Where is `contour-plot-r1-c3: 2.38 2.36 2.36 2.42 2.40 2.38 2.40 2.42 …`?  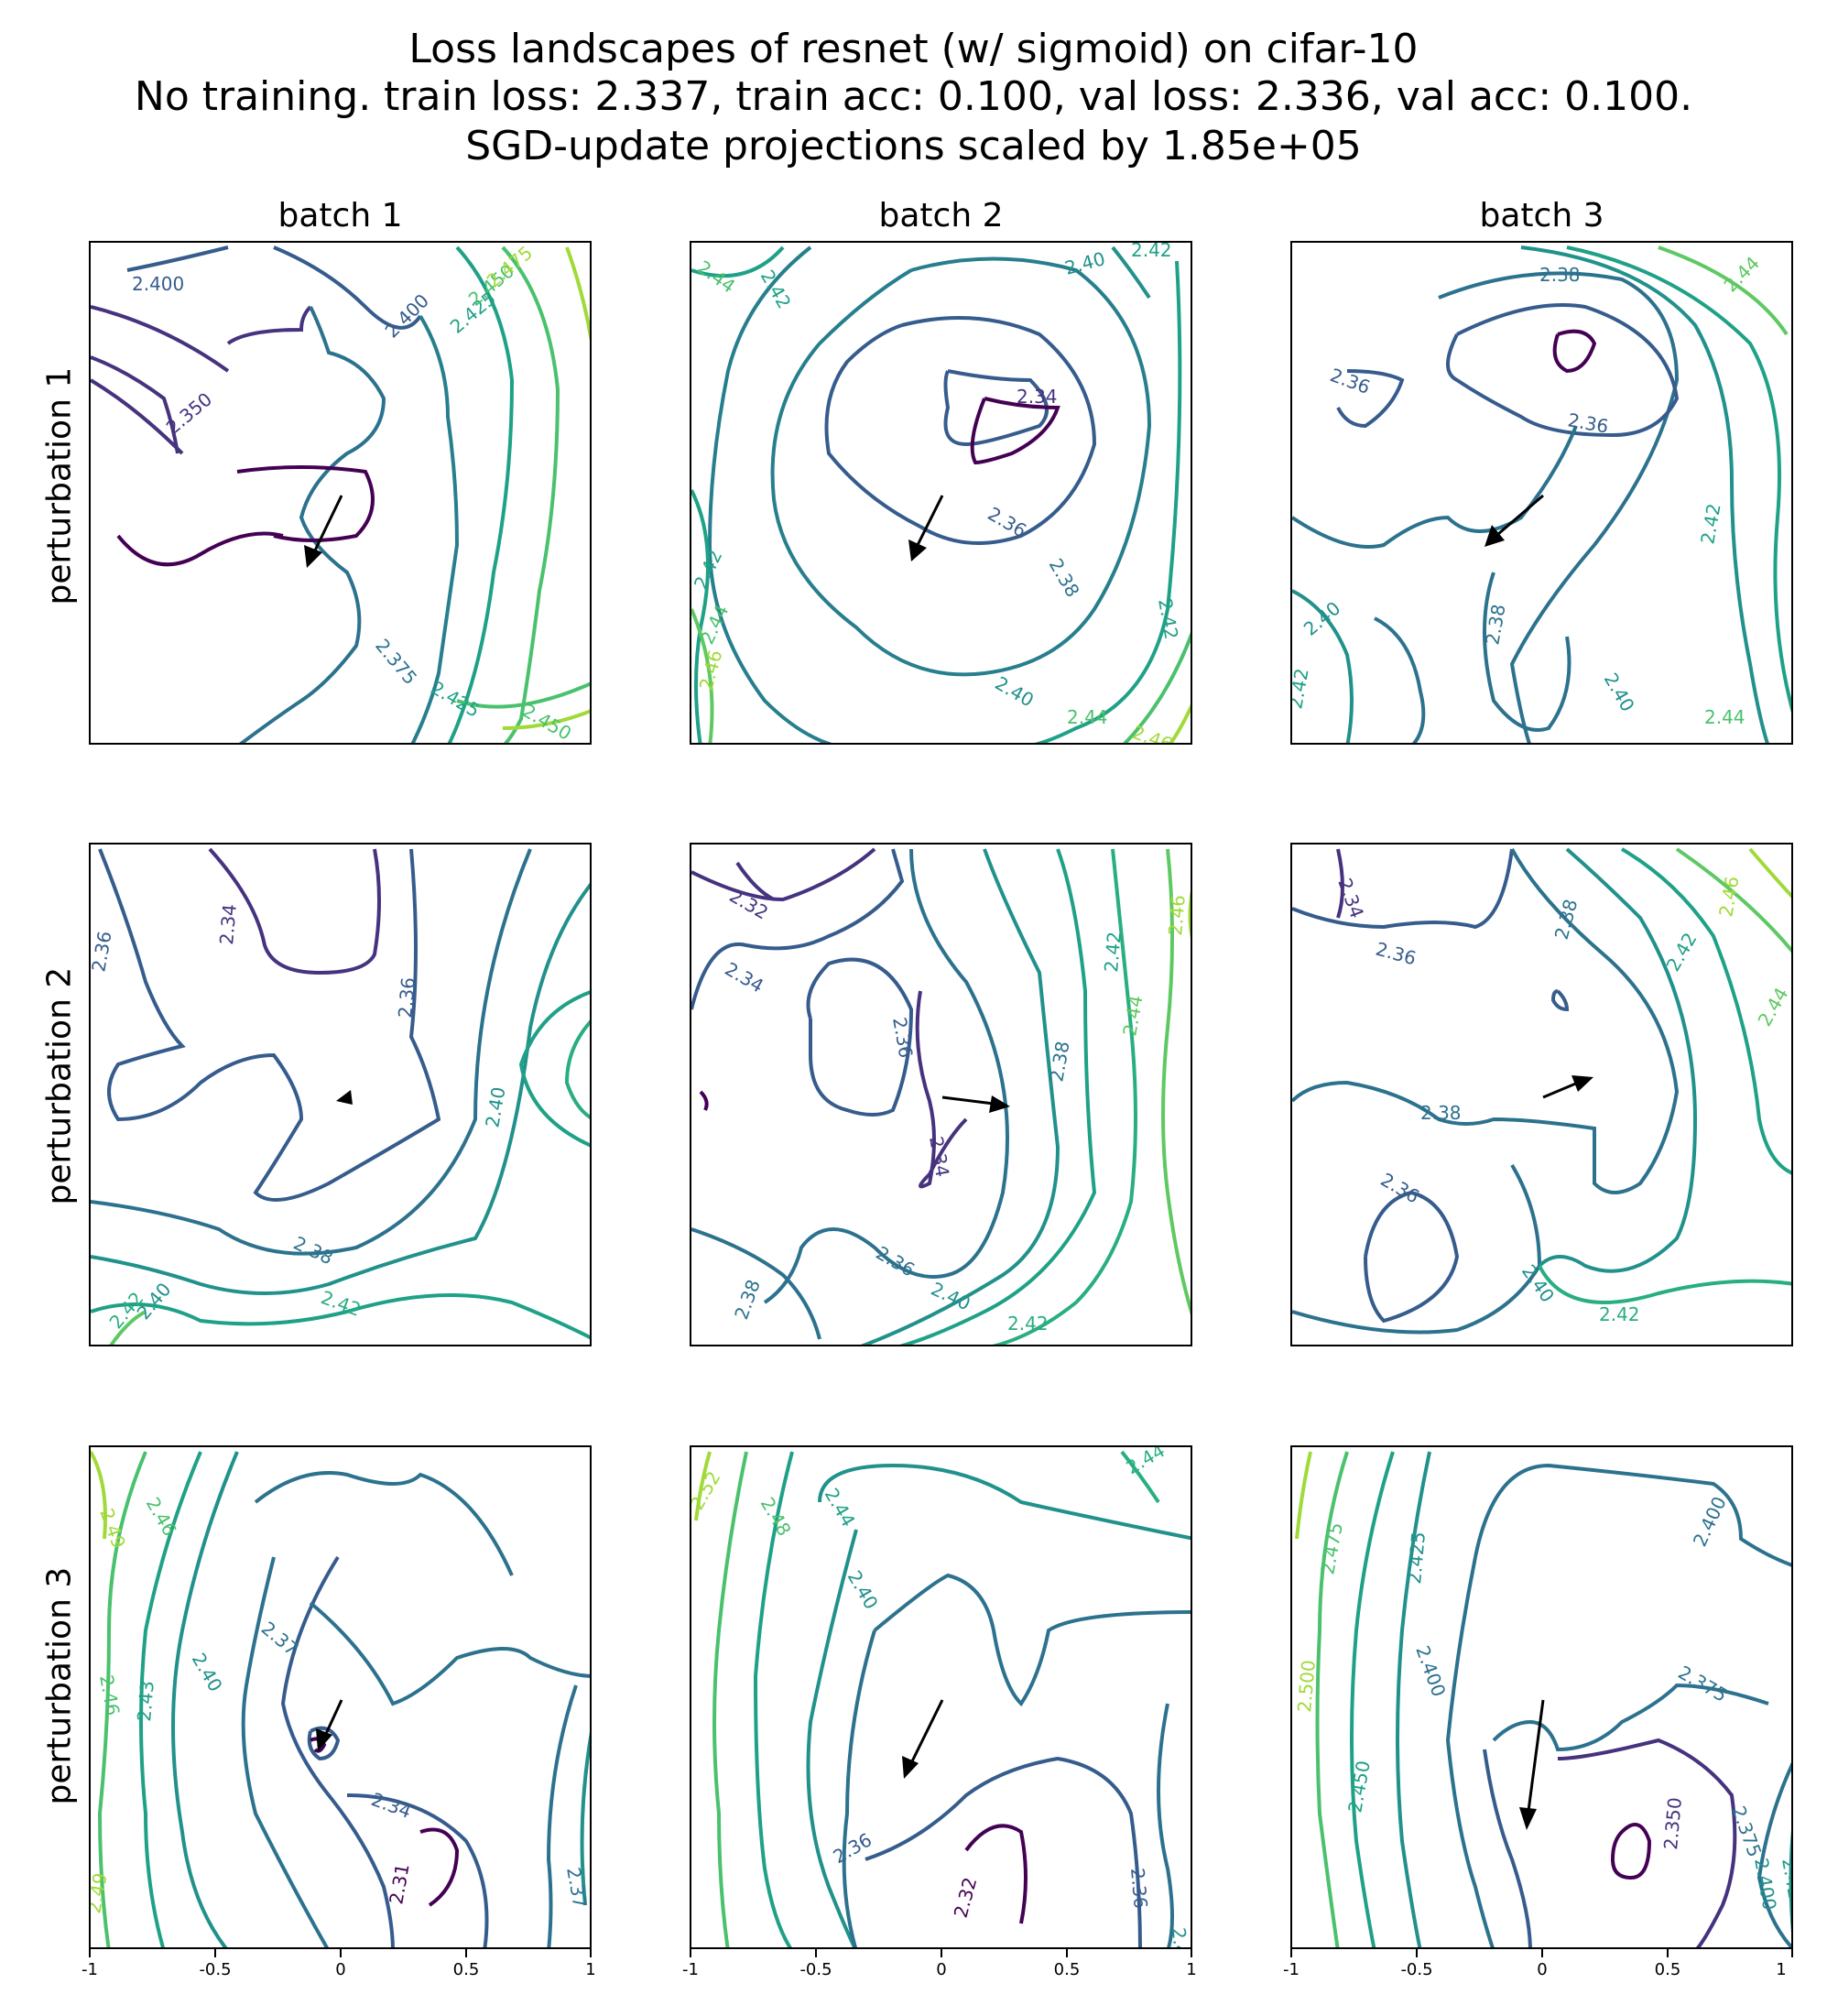 contour-plot-r1-c3: 2.38 2.36 2.36 2.42 2.40 2.38 2.40 2.42 … is located at coordinates (1542, 494).